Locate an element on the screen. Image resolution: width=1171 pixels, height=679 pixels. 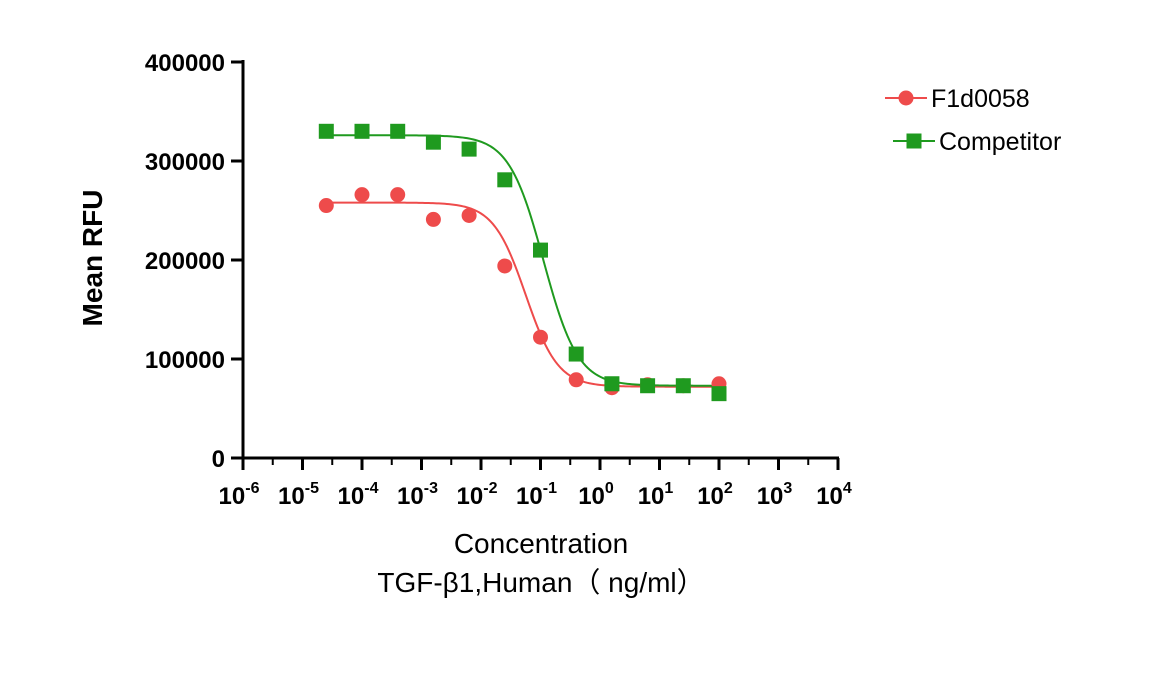
data-points is located at coordinates (522, 262).